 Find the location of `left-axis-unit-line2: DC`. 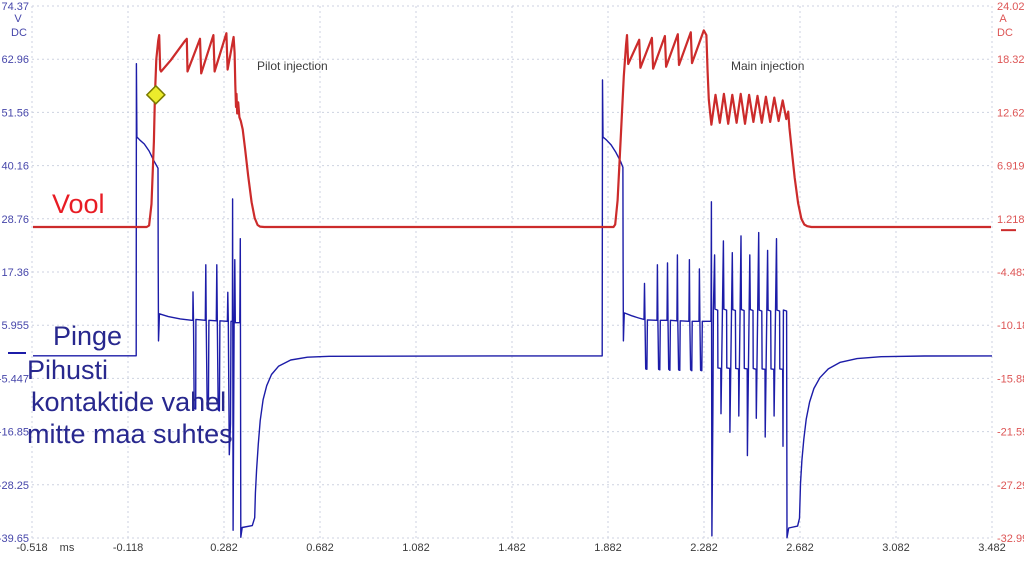

left-axis-unit-line2: DC is located at coordinates (19, 33).